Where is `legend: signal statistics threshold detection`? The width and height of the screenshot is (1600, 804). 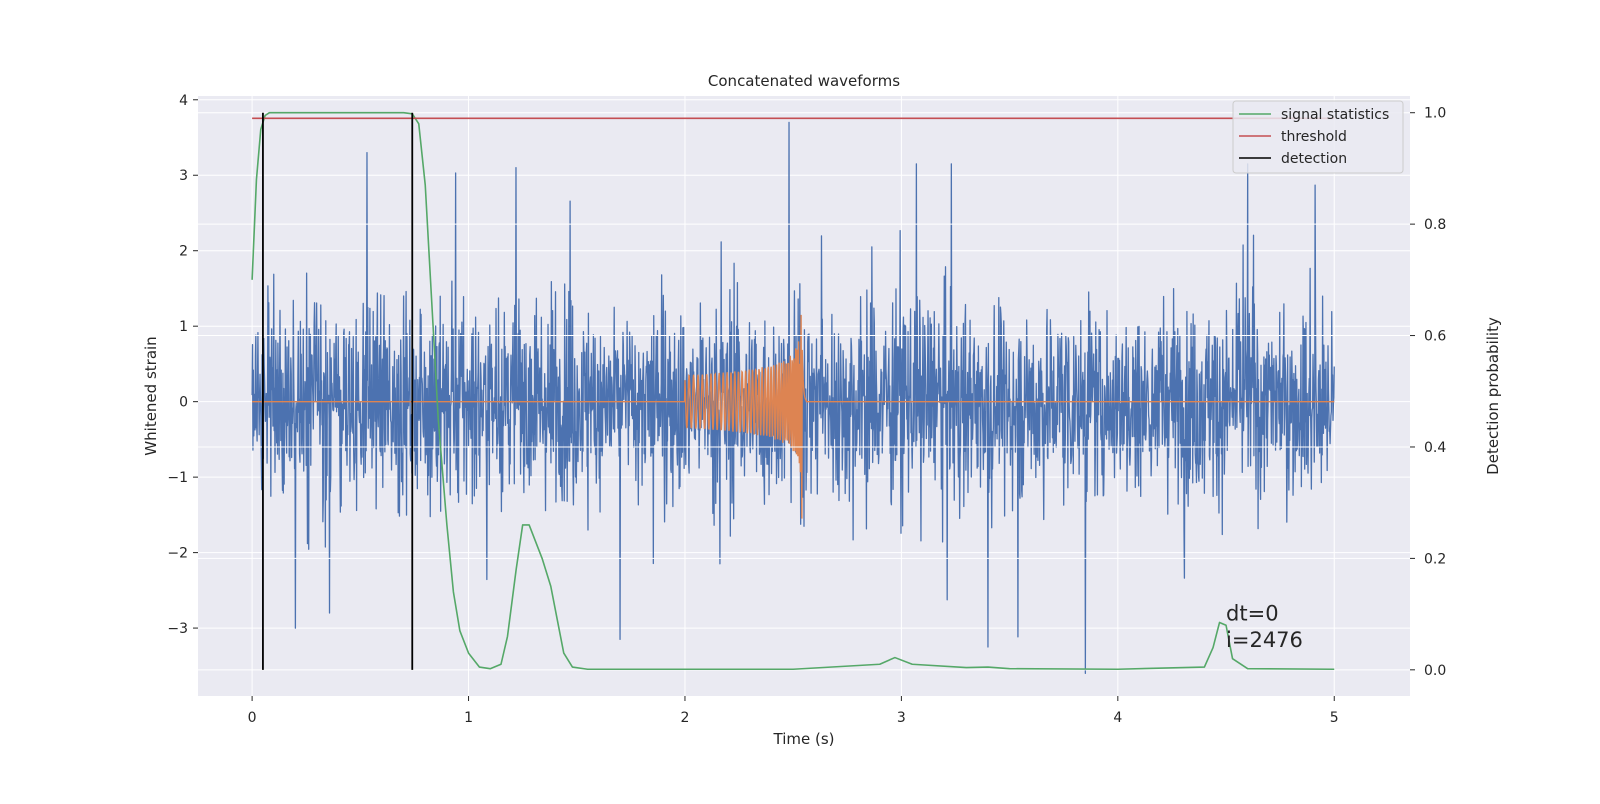
legend: signal statistics threshold detection is located at coordinates (1318, 137).